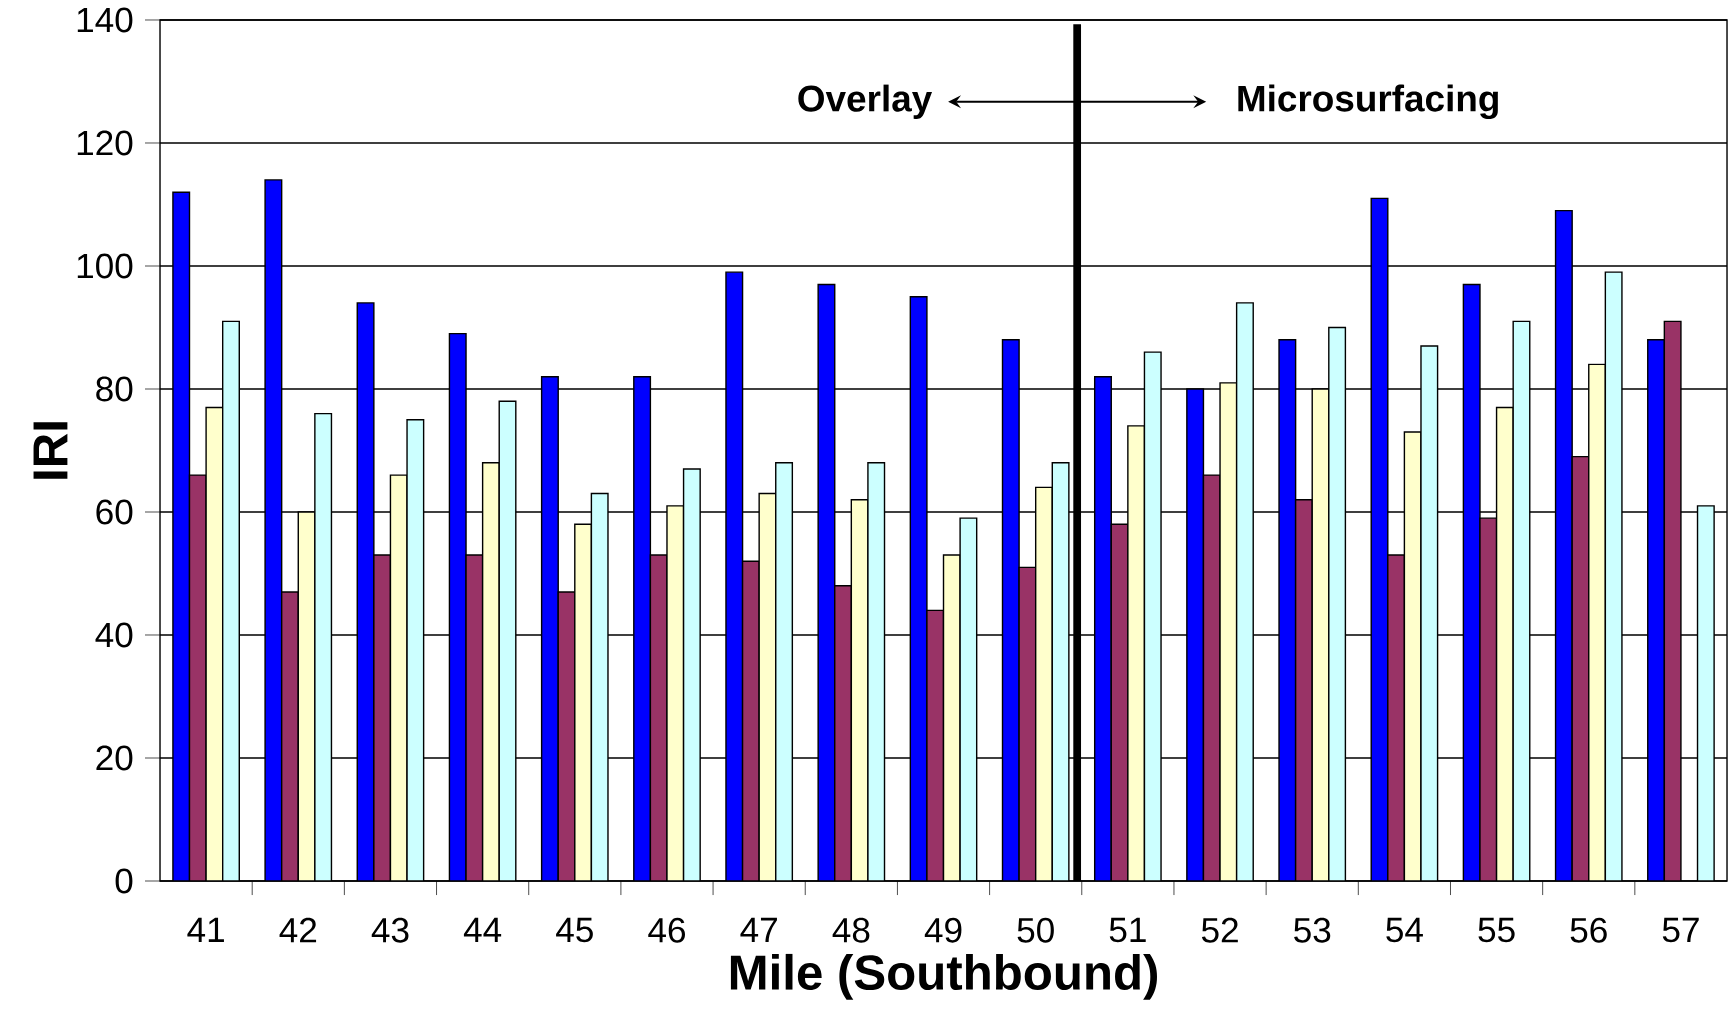 This screenshot has height=1010, width=1730. Describe the element at coordinates (482, 929) in the screenshot. I see `x-tick-label: 44` at that location.